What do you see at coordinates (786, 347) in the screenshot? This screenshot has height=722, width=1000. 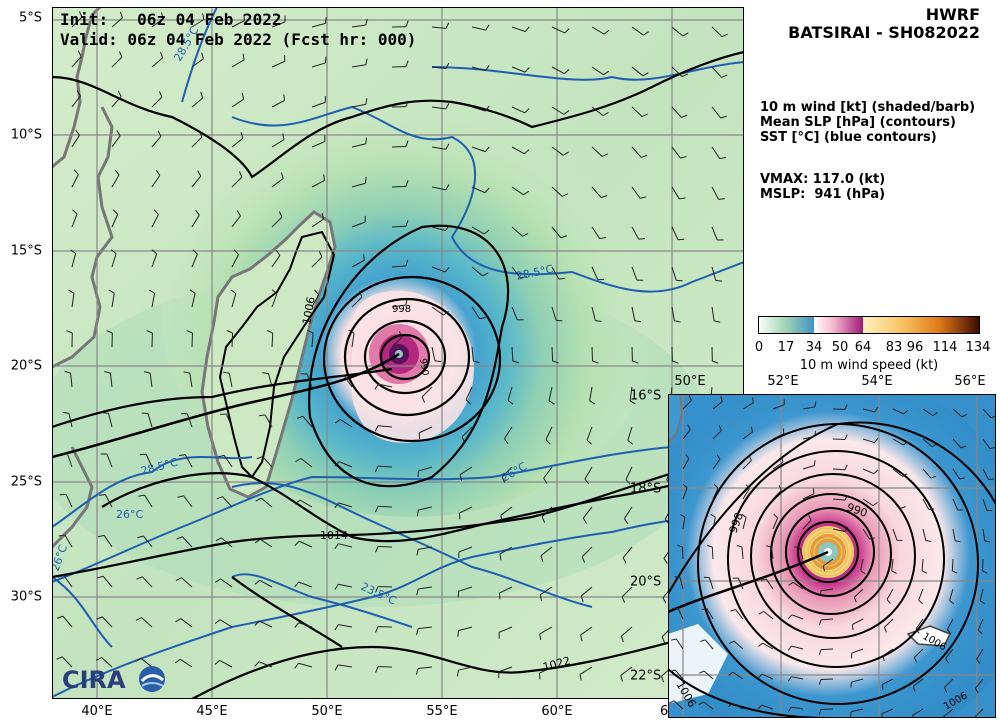 I see `colorbar-tick-17: 17` at bounding box center [786, 347].